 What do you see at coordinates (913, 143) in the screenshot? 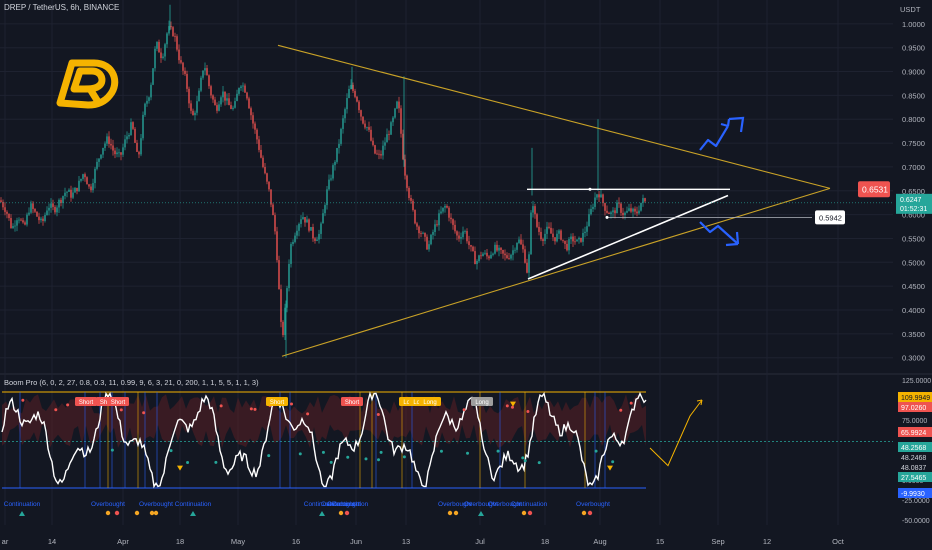
I see `price-tick-label: 0.7500` at bounding box center [913, 143].